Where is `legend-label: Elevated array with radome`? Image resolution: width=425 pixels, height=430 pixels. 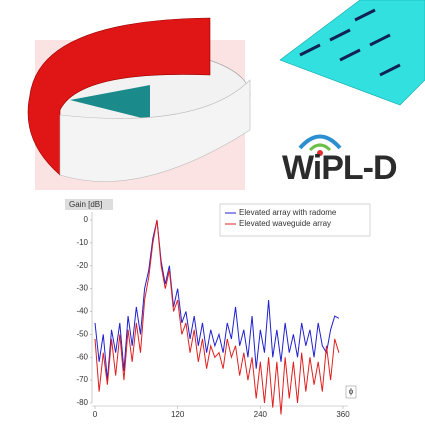 legend-label: Elevated array with radome is located at coordinates (288, 212).